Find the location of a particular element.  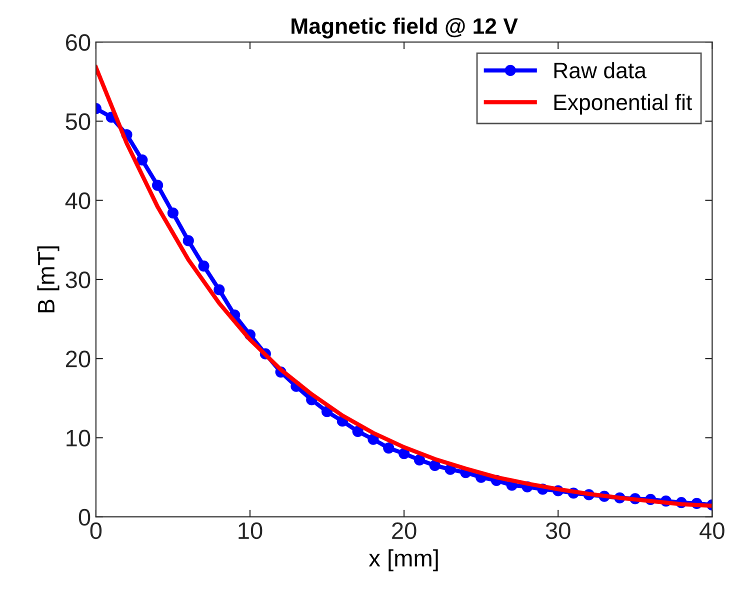

x-tick-label: 40 is located at coordinates (712, 531).